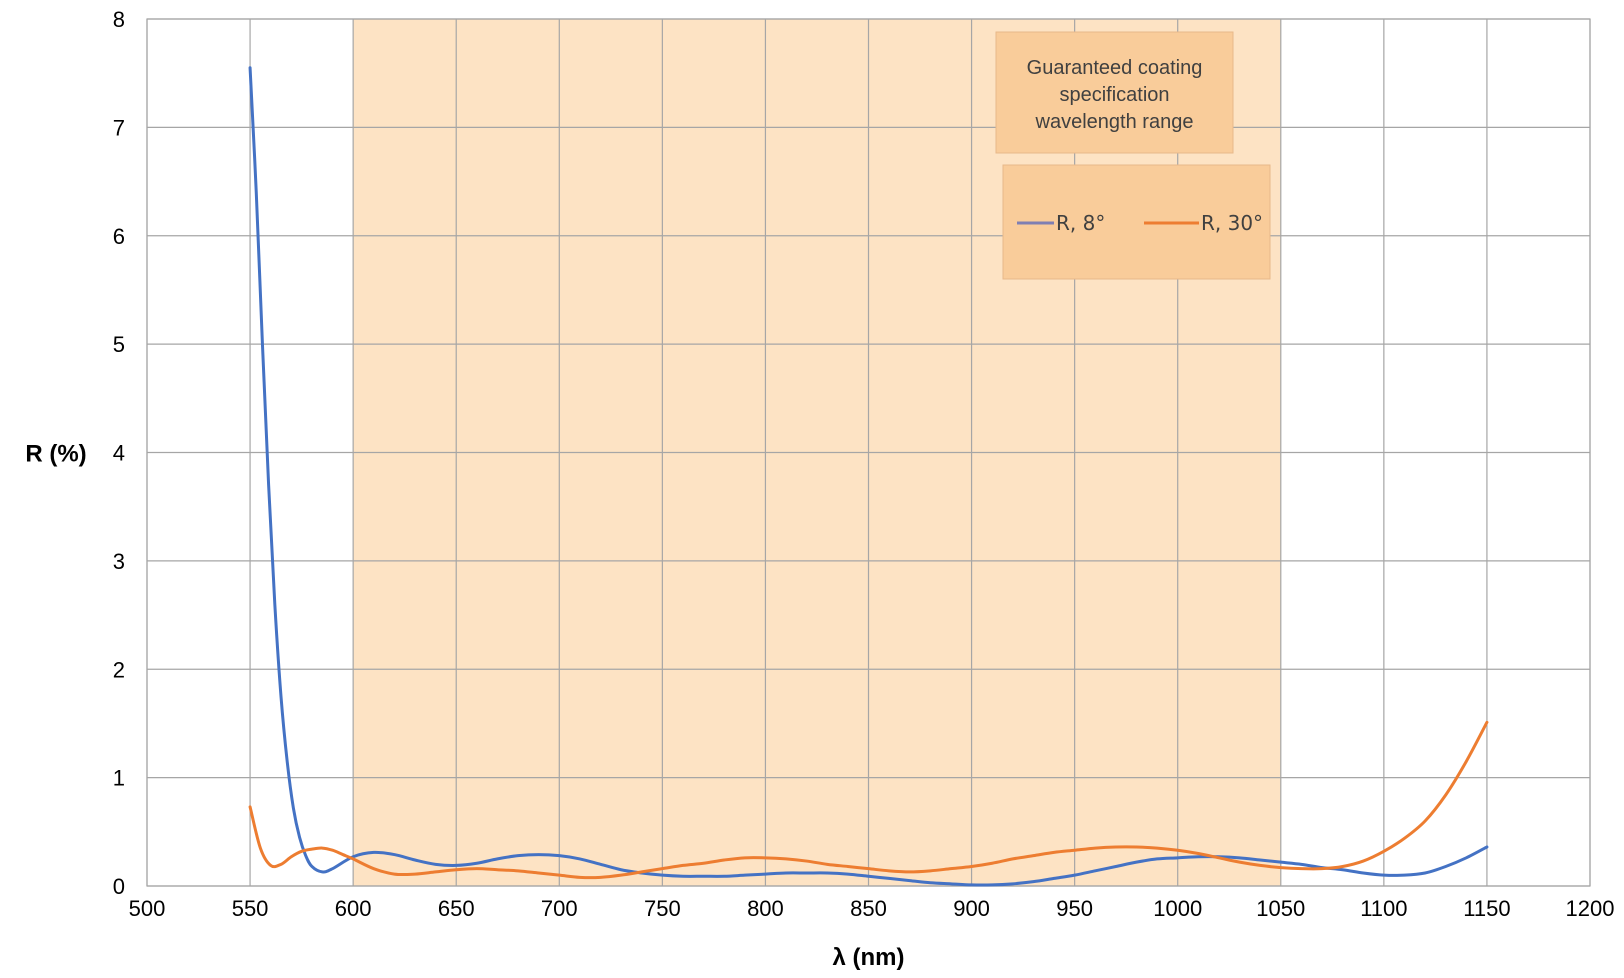 The image size is (1624, 978). I want to click on legend: R, 8° R, 30°, so click(1136, 222).